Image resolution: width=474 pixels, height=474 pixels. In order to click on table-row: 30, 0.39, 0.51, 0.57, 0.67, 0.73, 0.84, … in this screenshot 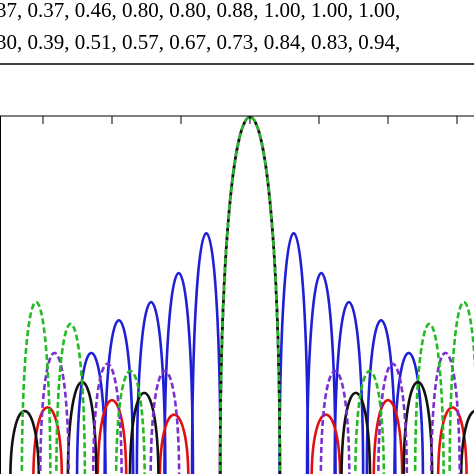, I will do `click(200, 42)`.